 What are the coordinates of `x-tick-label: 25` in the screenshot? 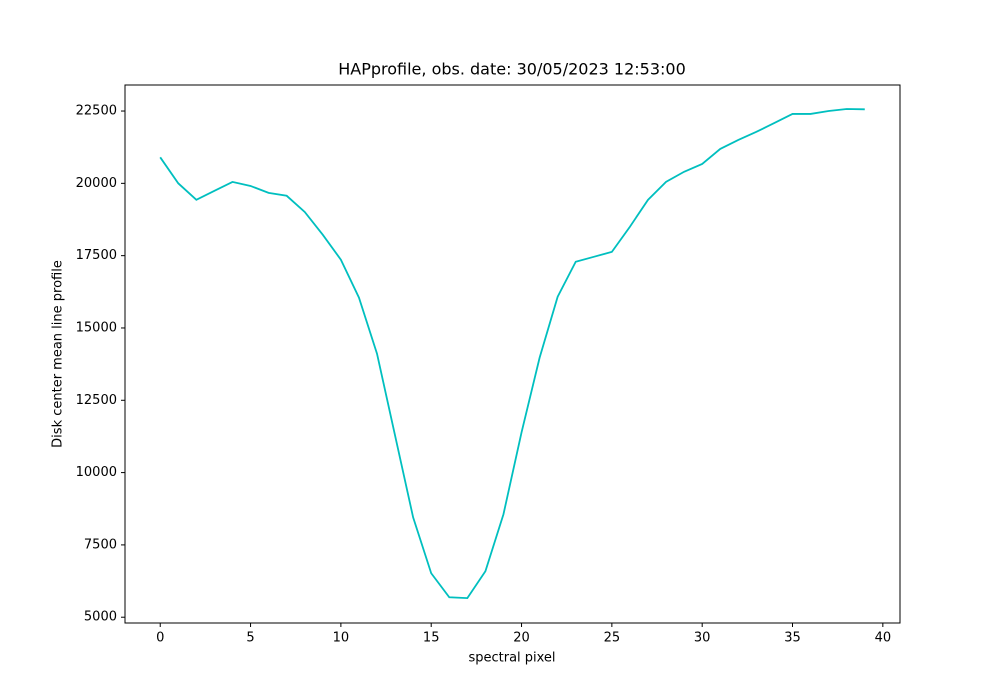 It's located at (612, 638).